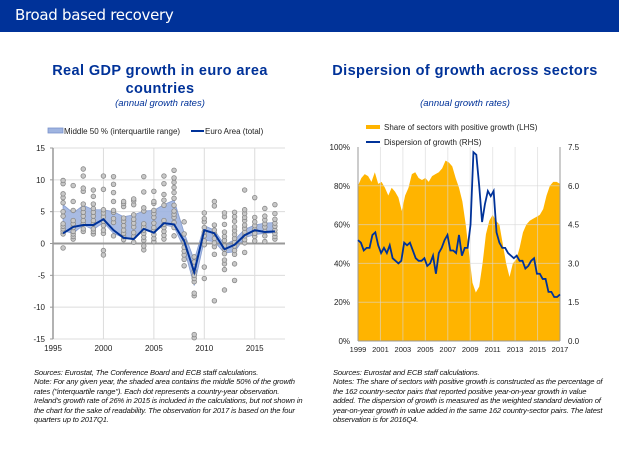 The height and width of the screenshot is (470, 619). Describe the element at coordinates (40, 180) in the screenshot. I see `y-tick-label: 10` at that location.